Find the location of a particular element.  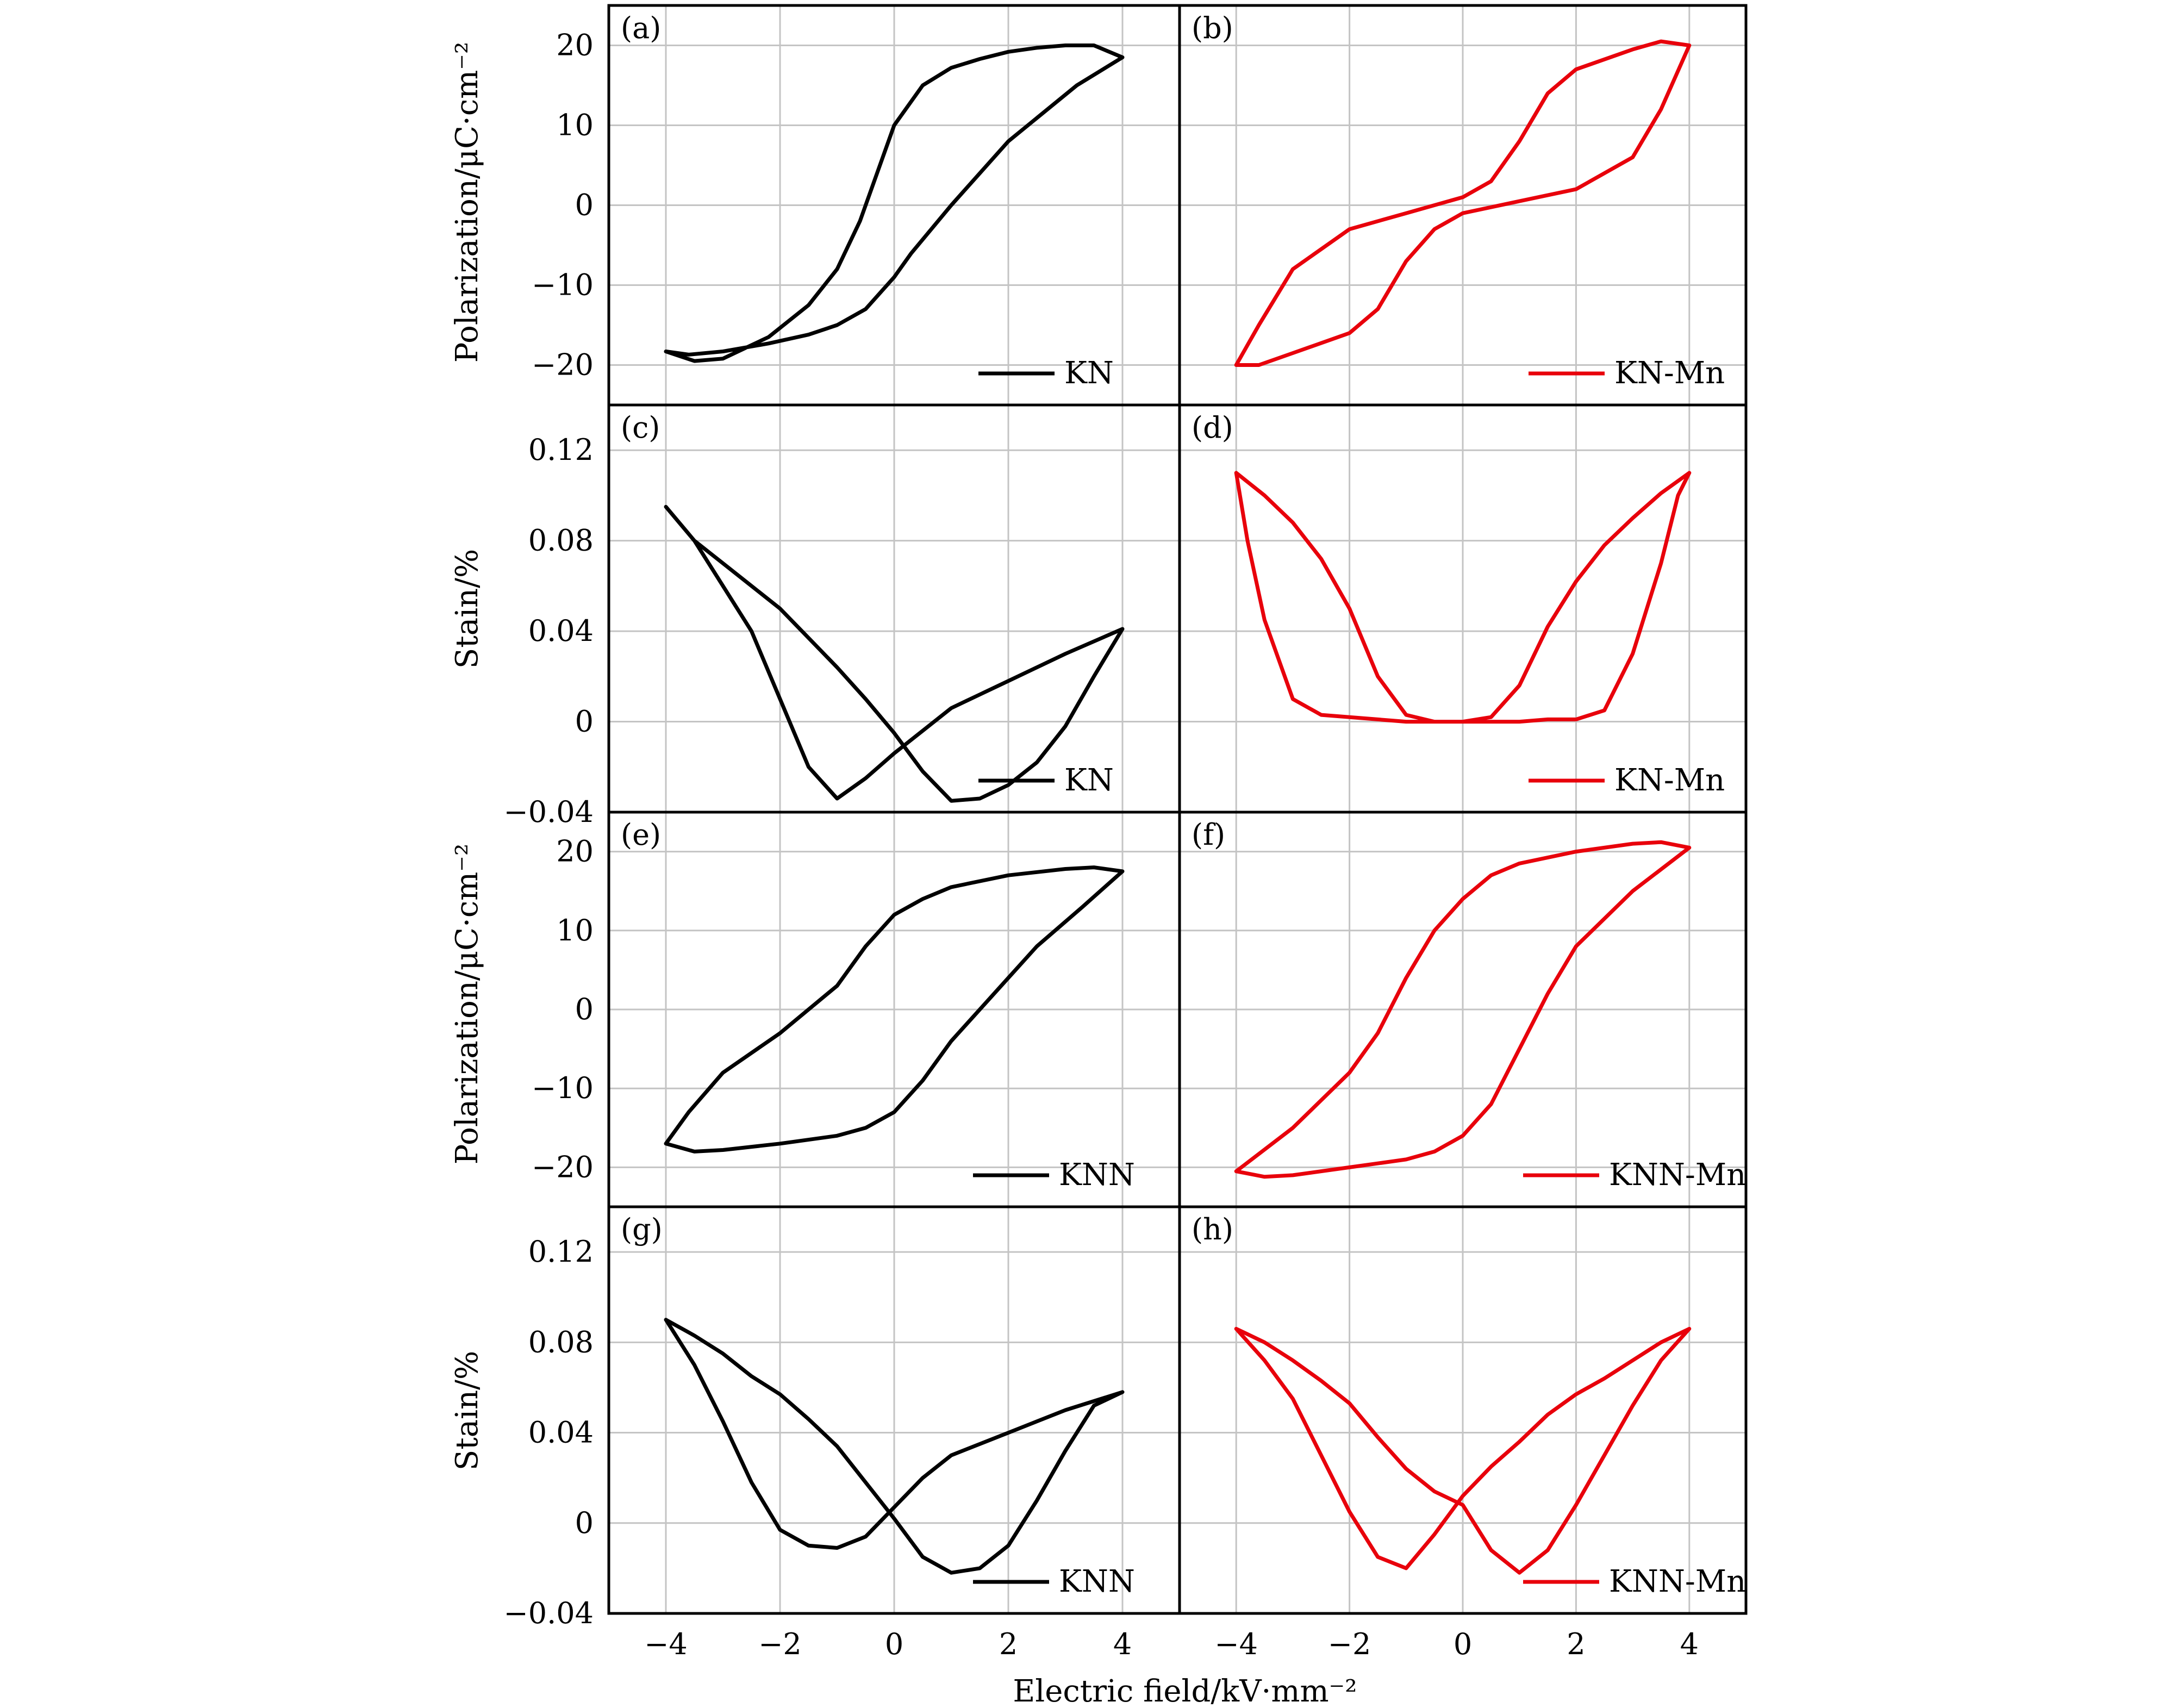

panel-label: (g) is located at coordinates (642, 1229).